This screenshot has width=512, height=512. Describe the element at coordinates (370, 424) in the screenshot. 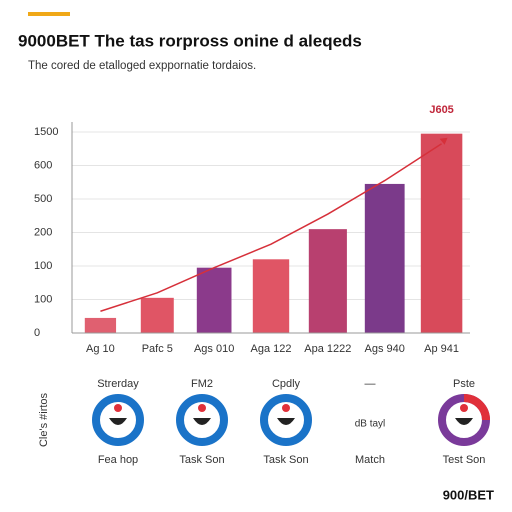

I see `item-middle: dB tayl` at that location.